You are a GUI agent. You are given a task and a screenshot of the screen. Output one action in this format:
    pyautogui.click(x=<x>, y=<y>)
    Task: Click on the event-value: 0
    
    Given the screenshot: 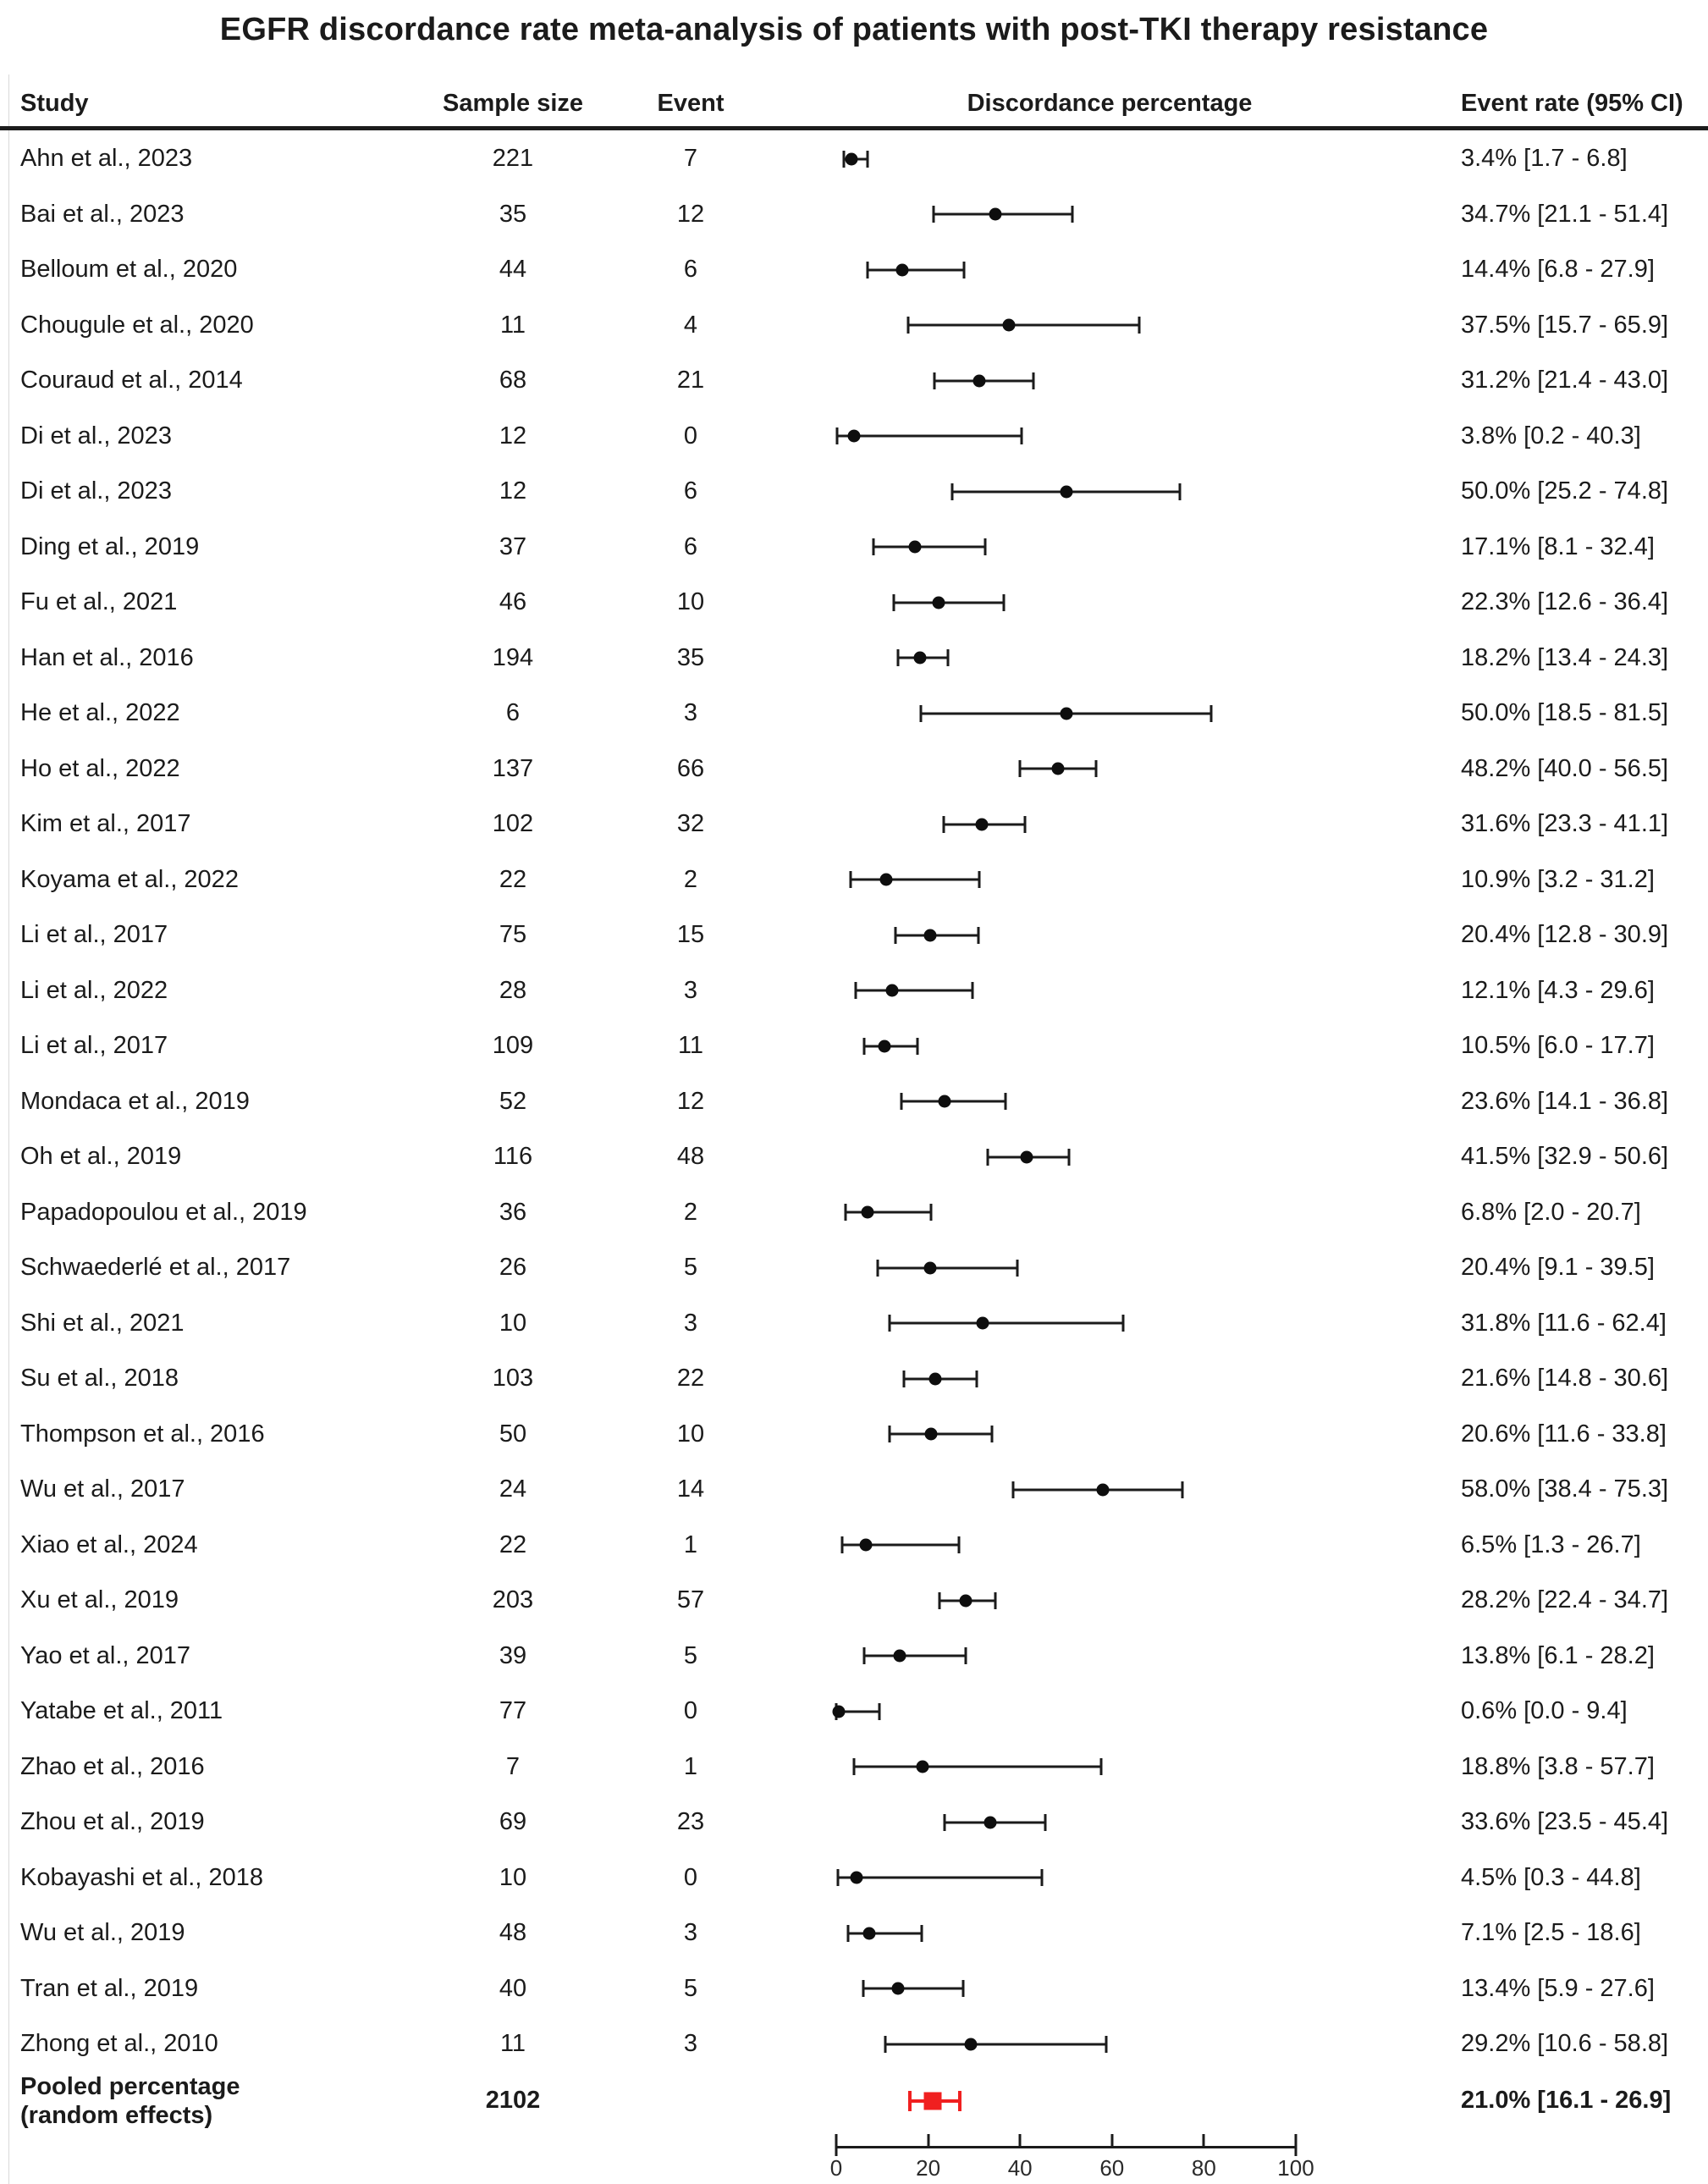 What is the action you would take?
    pyautogui.click(x=690, y=436)
    